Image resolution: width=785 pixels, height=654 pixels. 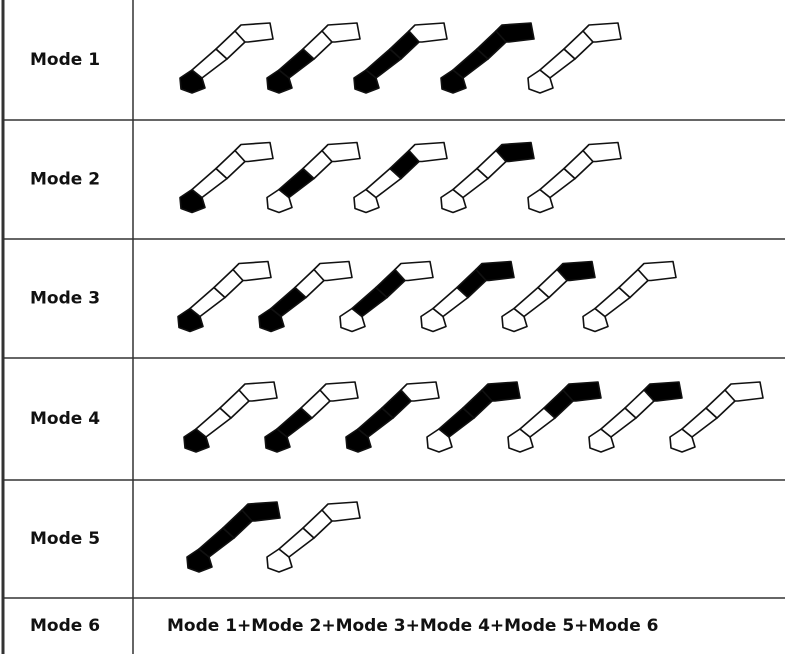 What do you see at coordinates (65, 60) in the screenshot?
I see `mode-label: Mode 1` at bounding box center [65, 60].